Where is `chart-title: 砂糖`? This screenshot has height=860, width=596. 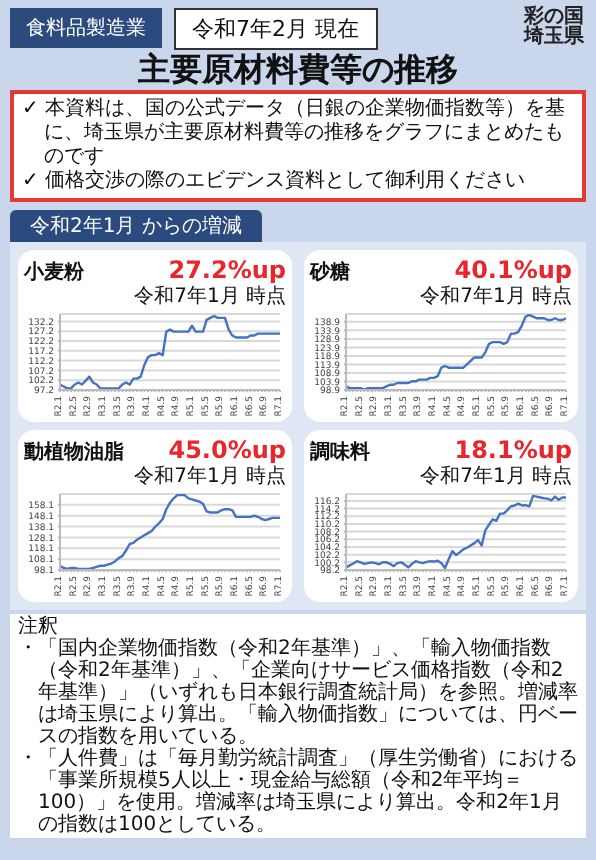 chart-title: 砂糖 is located at coordinates (330, 272).